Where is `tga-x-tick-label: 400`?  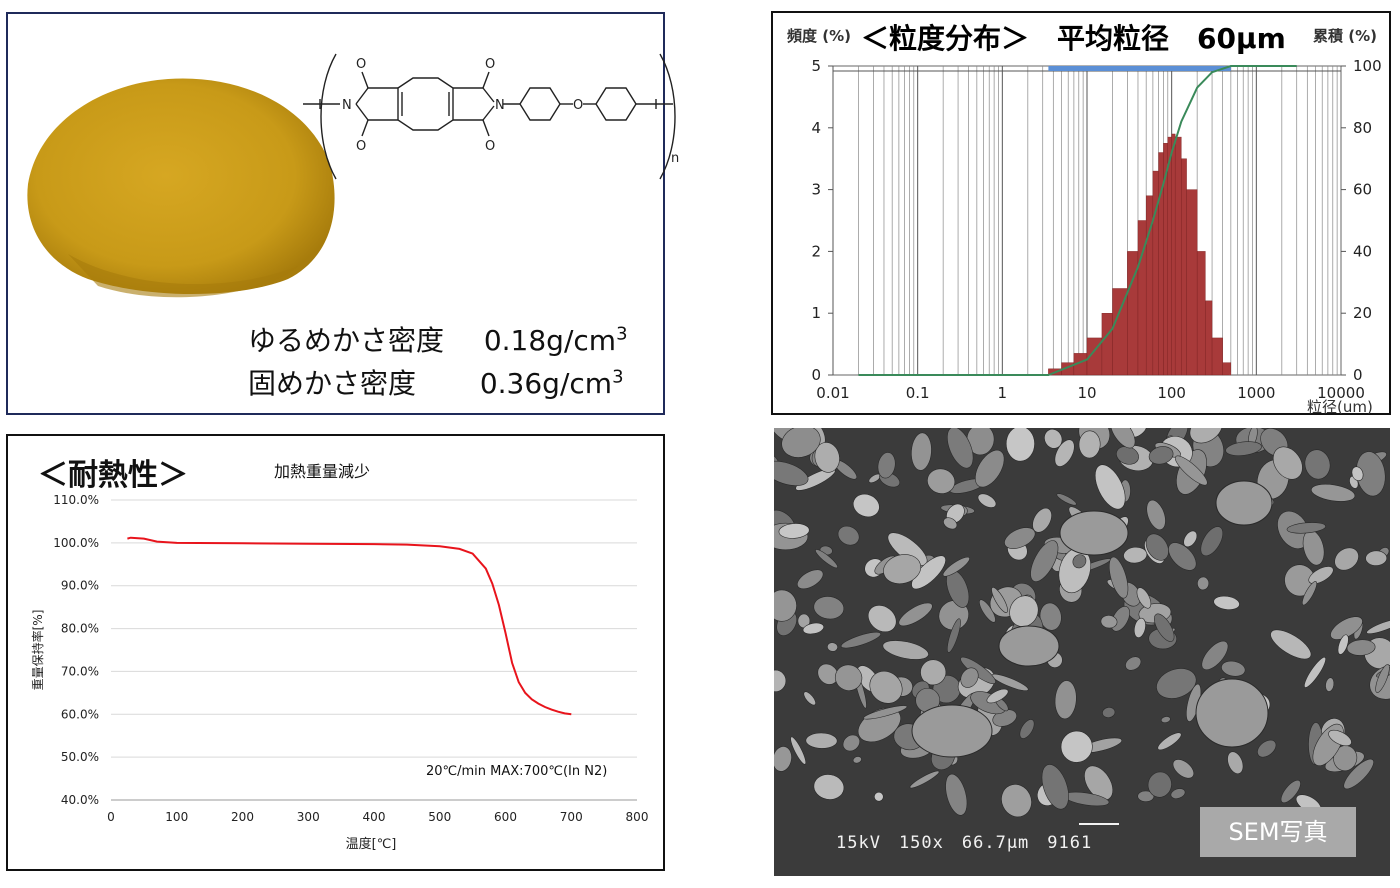 tga-x-tick-label: 400 is located at coordinates (374, 817).